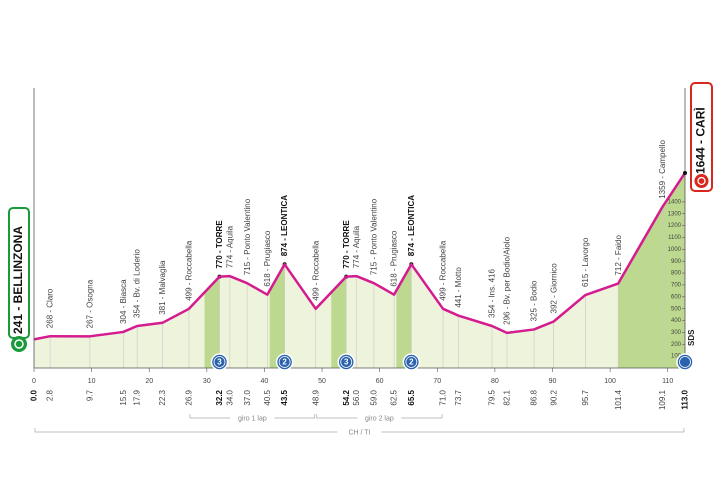 The image size is (720, 479). What do you see at coordinates (585, 397) in the screenshot?
I see `km-label: 95.7` at bounding box center [585, 397].